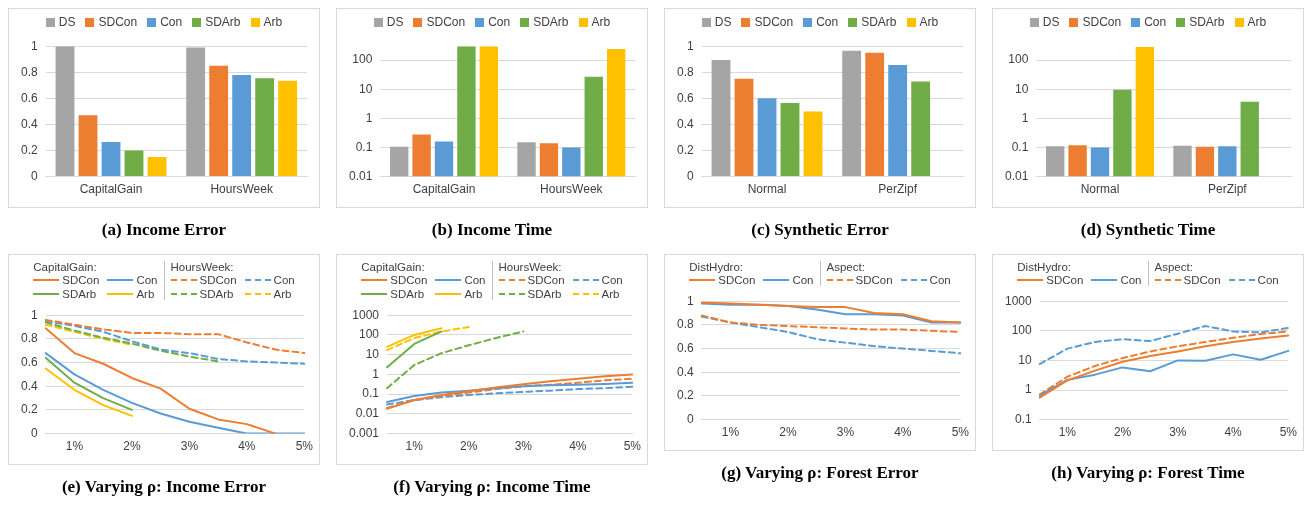 The height and width of the screenshot is (527, 1314). Describe the element at coordinates (202, 267) in the screenshot. I see `text: HoursWeek:` at that location.